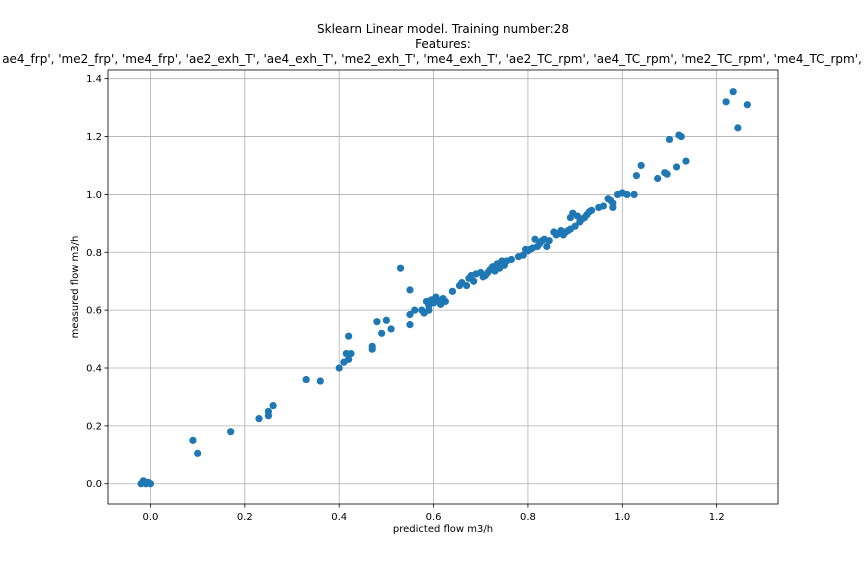 The width and height of the screenshot is (864, 576). I want to click on y-tick-label: 1.4, so click(94, 79).